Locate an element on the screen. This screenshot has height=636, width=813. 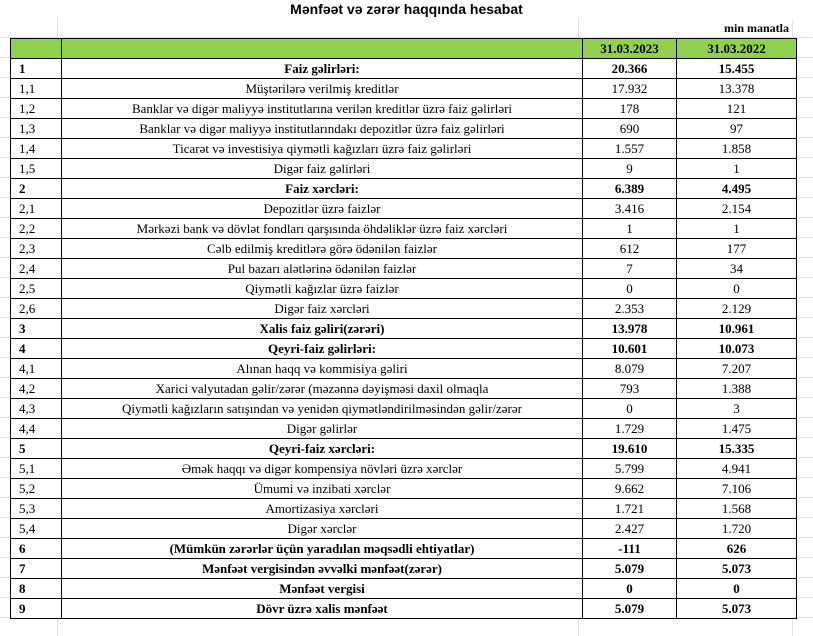
value-2023: 1.721 is located at coordinates (629, 508).